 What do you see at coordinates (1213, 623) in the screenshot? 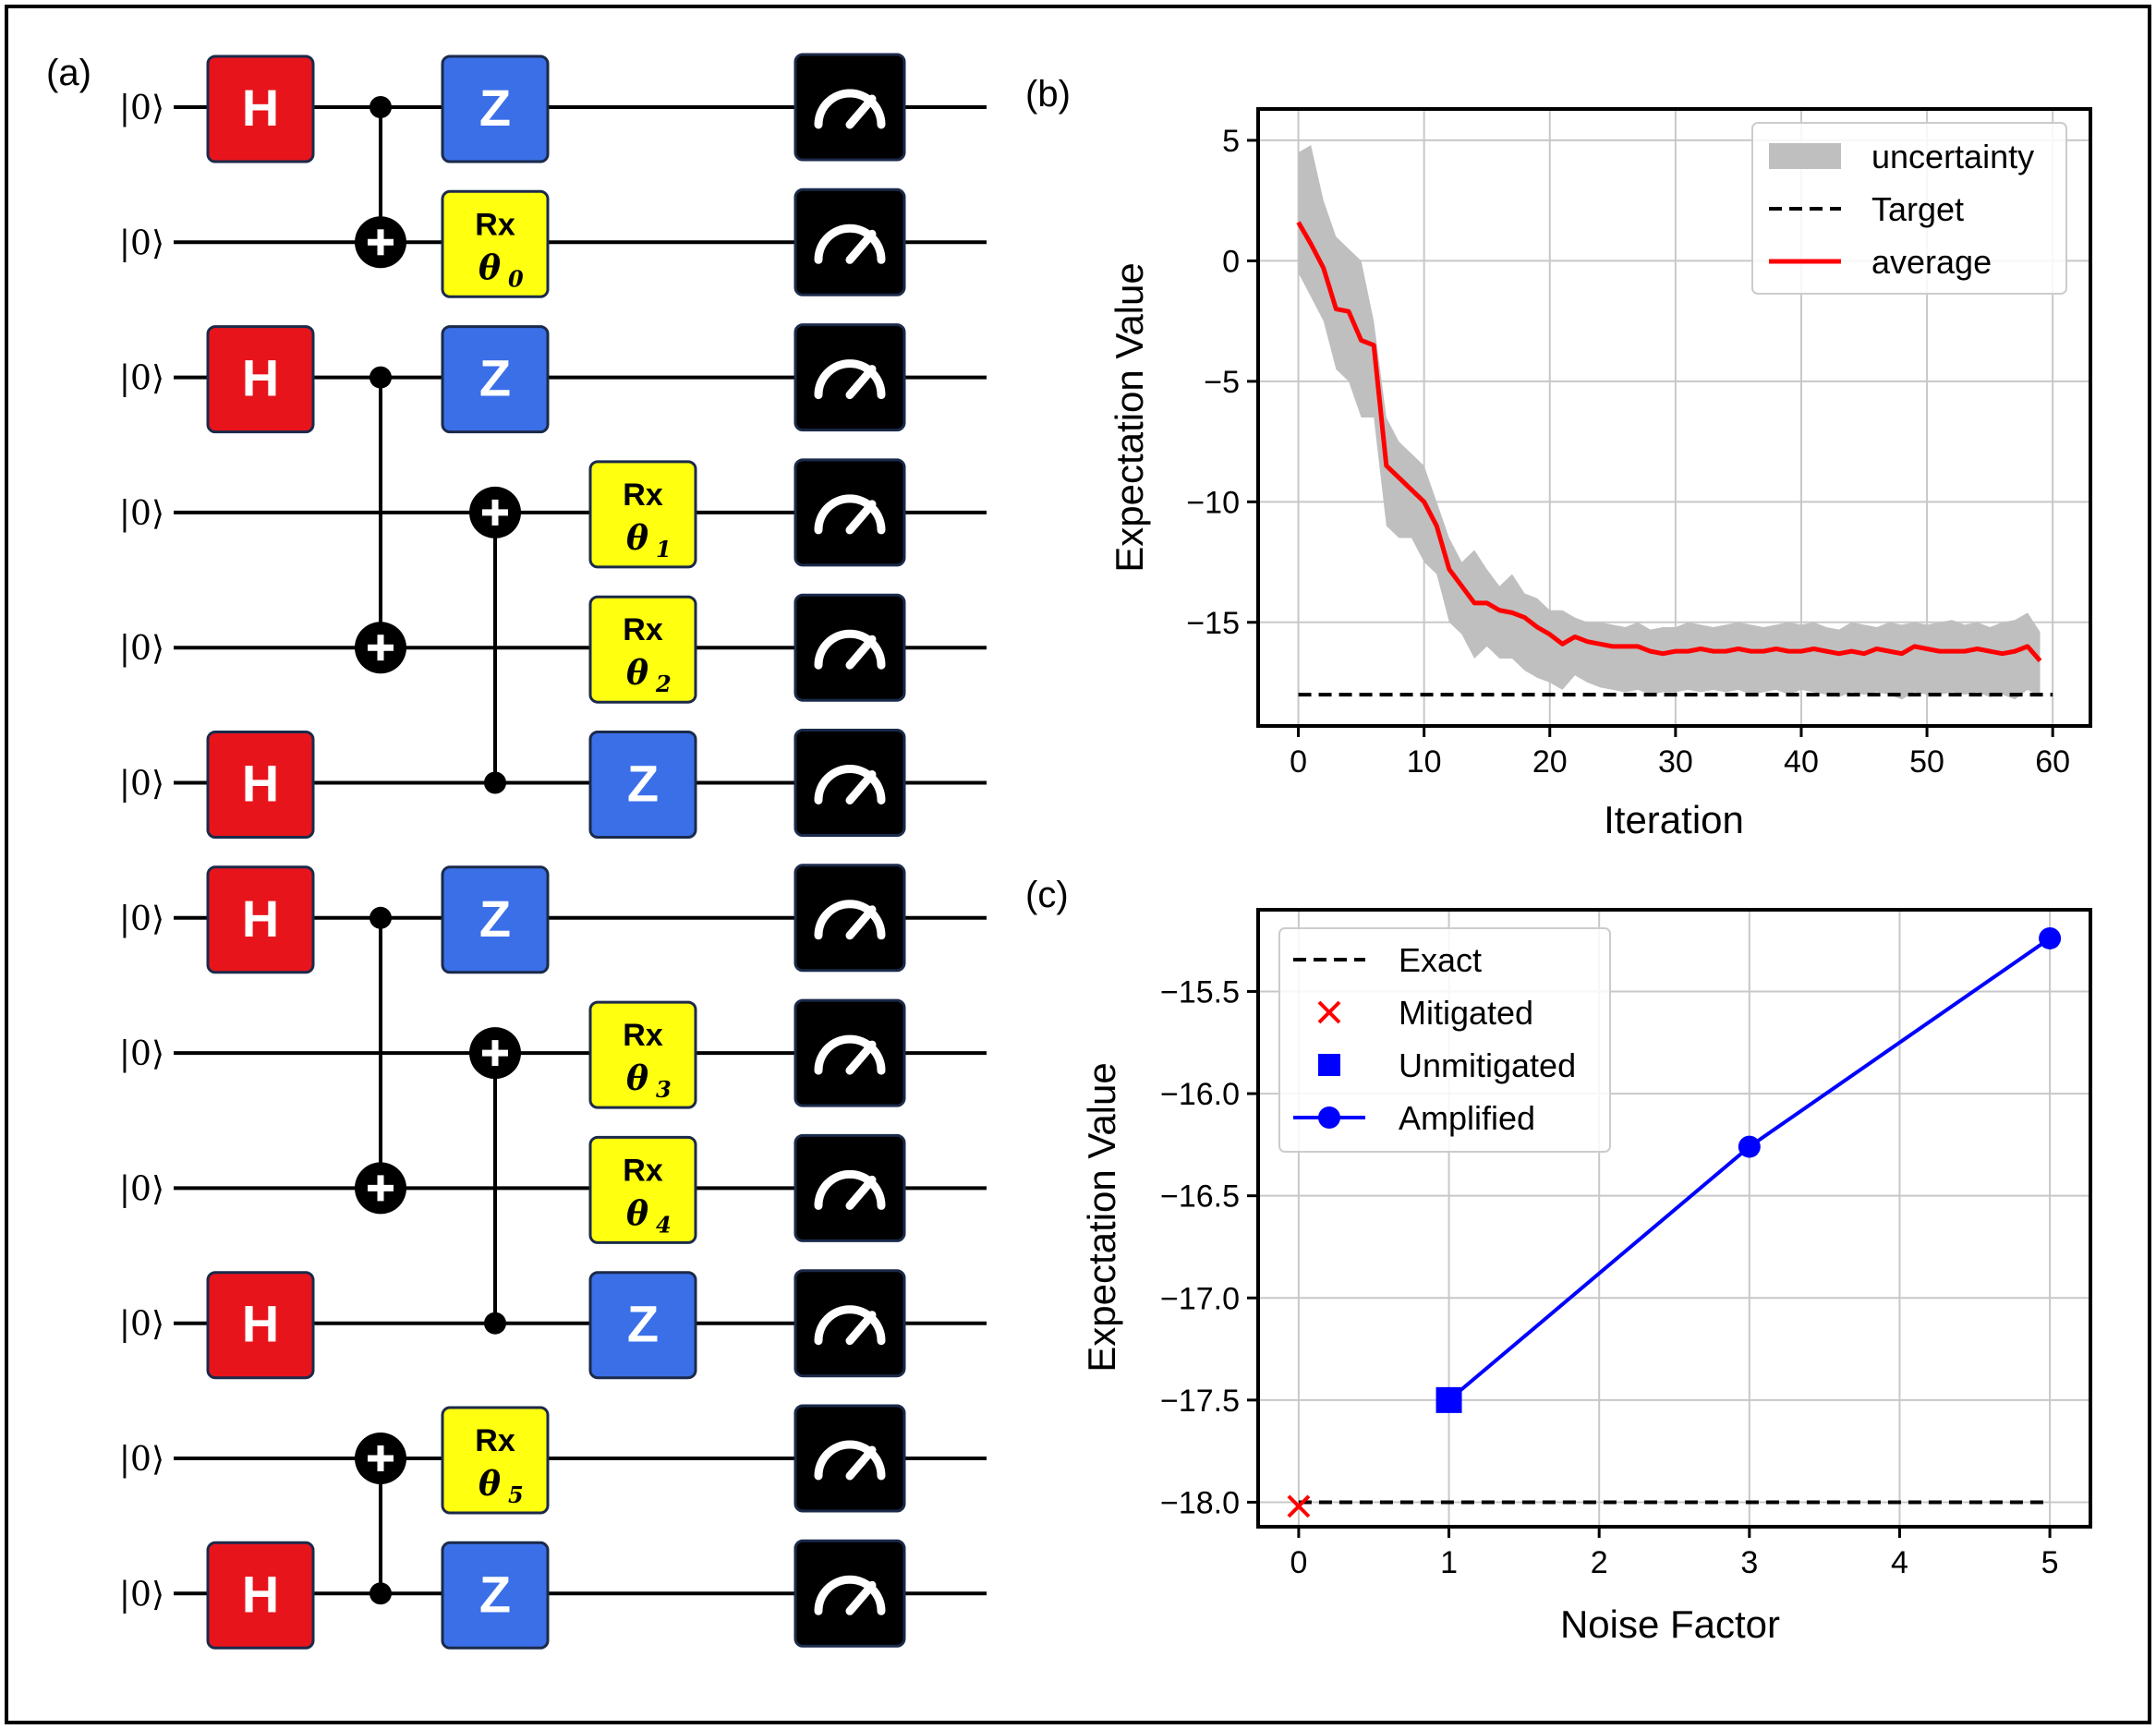
I see `y-tick-label: −15` at bounding box center [1213, 623].